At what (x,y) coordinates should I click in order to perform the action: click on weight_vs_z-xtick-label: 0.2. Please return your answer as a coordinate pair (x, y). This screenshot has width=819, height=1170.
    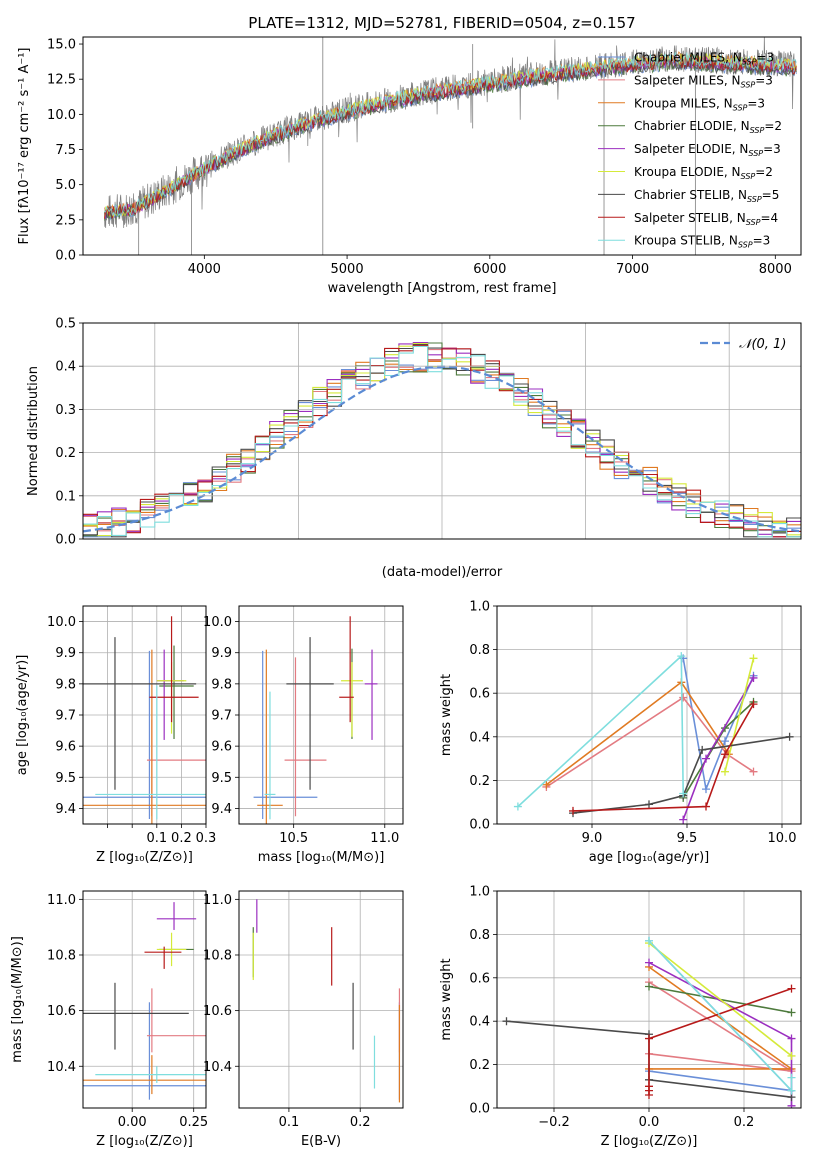
    Looking at the image, I should click on (744, 1122).